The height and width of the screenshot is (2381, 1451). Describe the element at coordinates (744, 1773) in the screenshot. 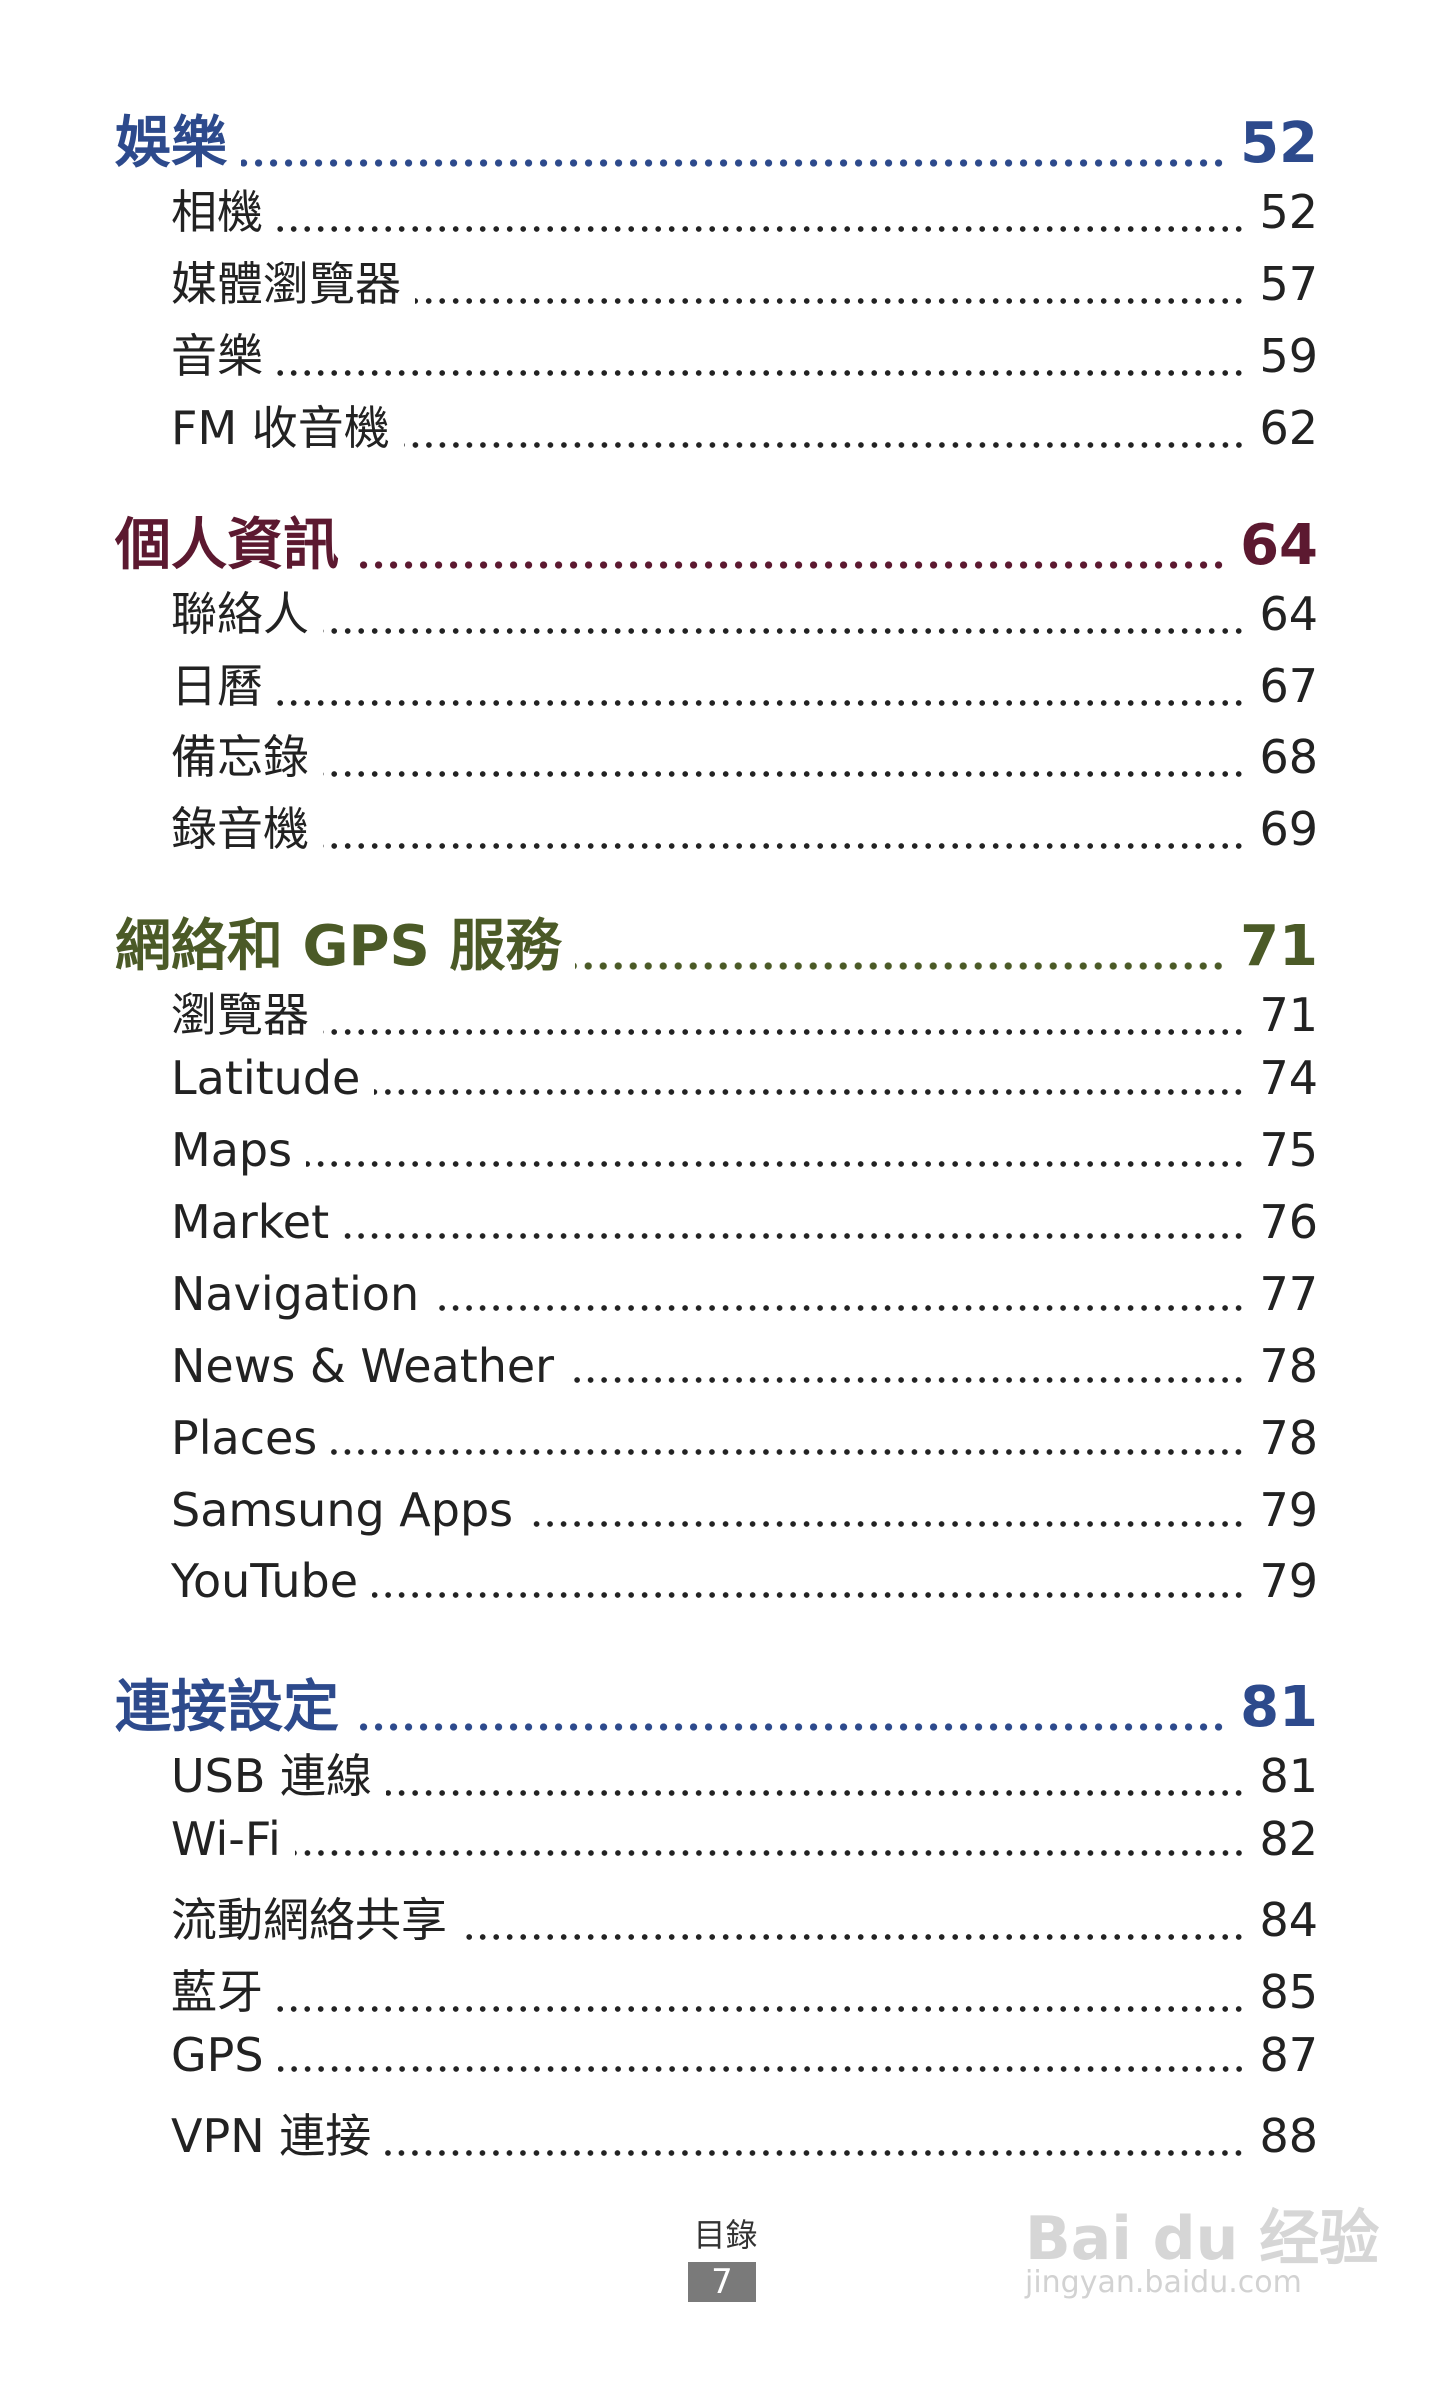

I see `toc-item: USB 連線 81` at that location.